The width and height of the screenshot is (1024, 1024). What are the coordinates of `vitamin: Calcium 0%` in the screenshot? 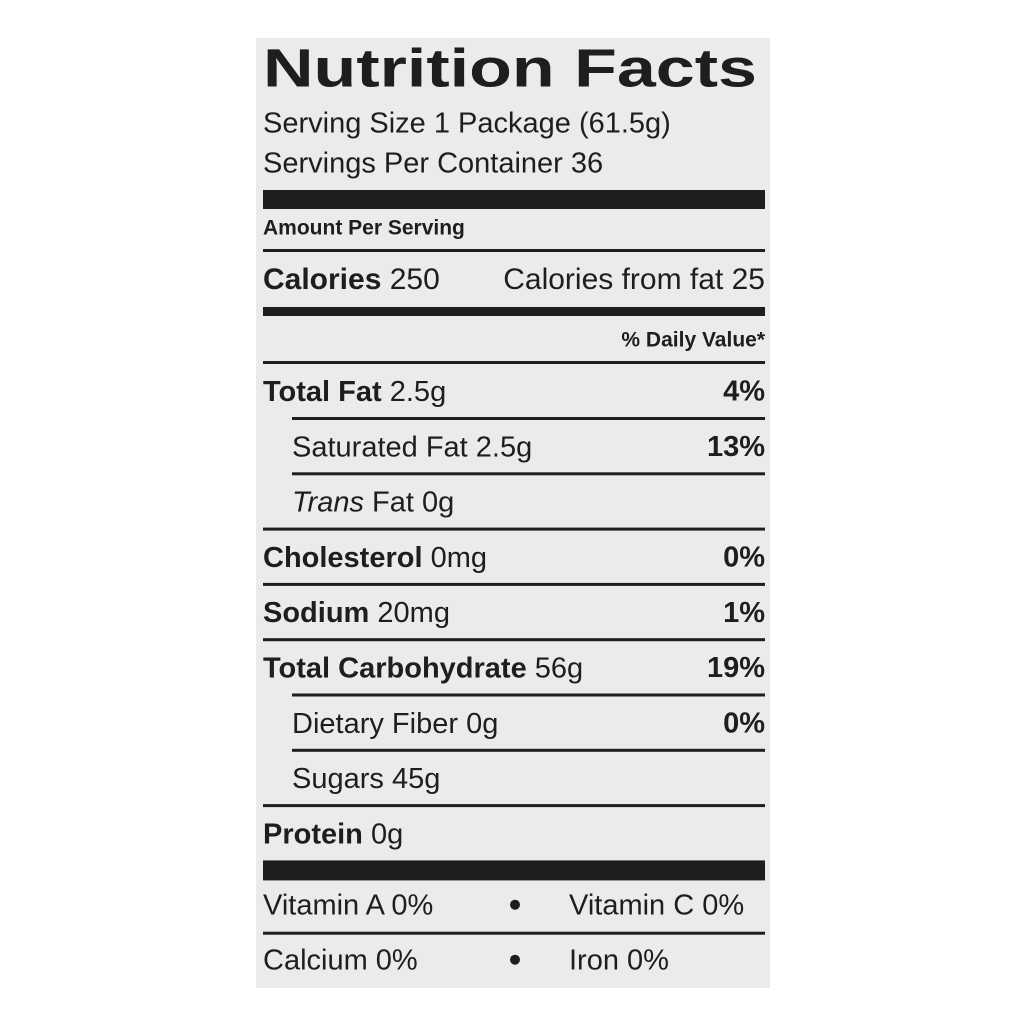 It's located at (340, 960).